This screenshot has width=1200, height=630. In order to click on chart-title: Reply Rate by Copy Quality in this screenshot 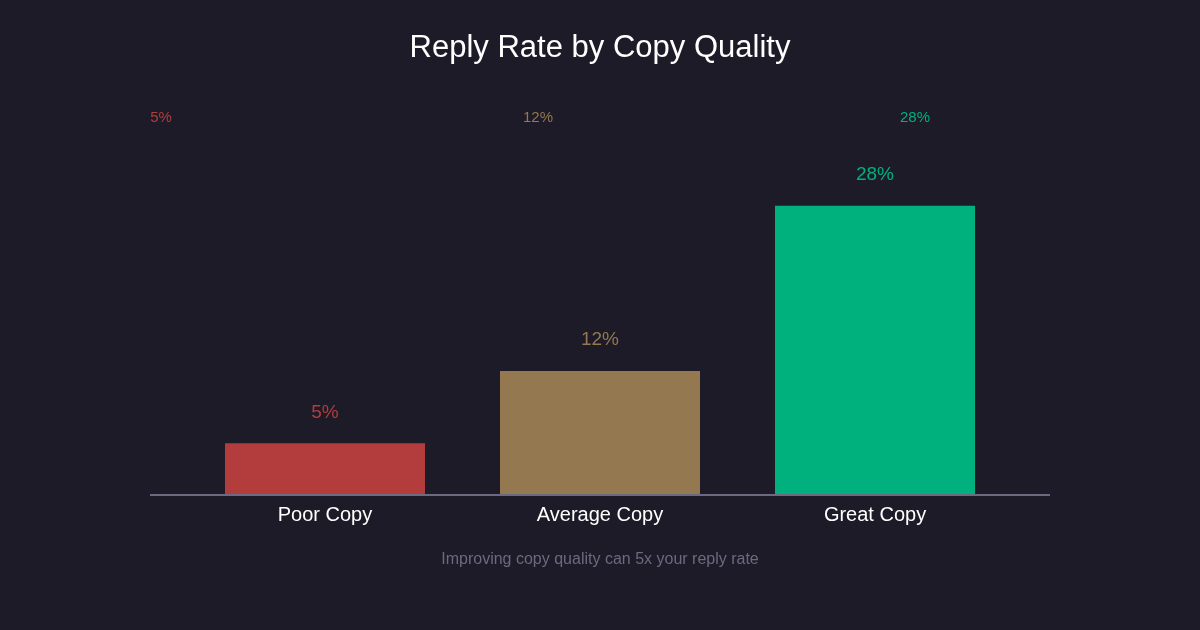, I will do `click(600, 46)`.